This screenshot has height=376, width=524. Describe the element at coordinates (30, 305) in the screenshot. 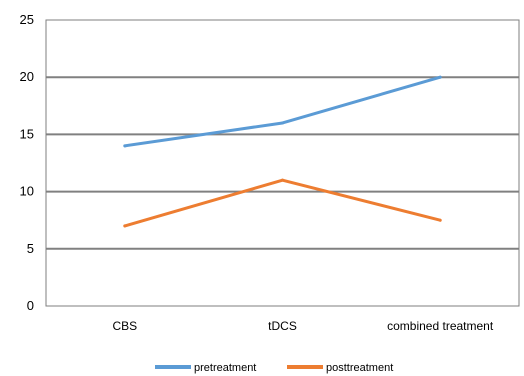

I see `y-tick-label: 0` at that location.